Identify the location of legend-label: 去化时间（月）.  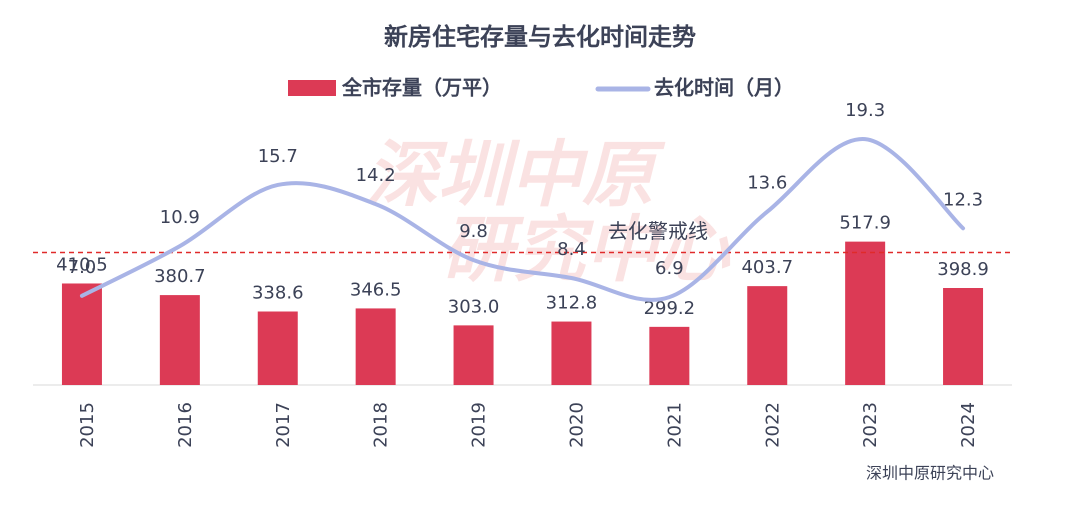
(724, 88).